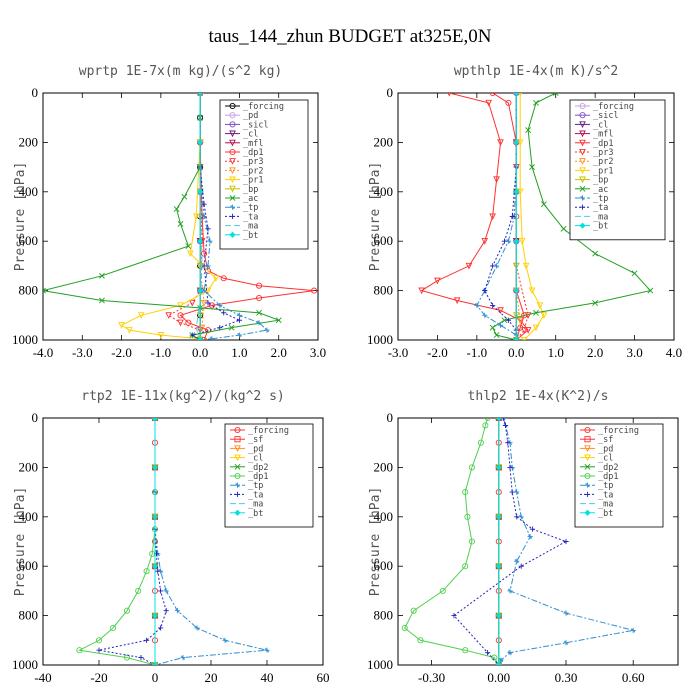 The width and height of the screenshot is (700, 700). Describe the element at coordinates (524, 330) in the screenshot. I see `series-point-pr3` at that location.